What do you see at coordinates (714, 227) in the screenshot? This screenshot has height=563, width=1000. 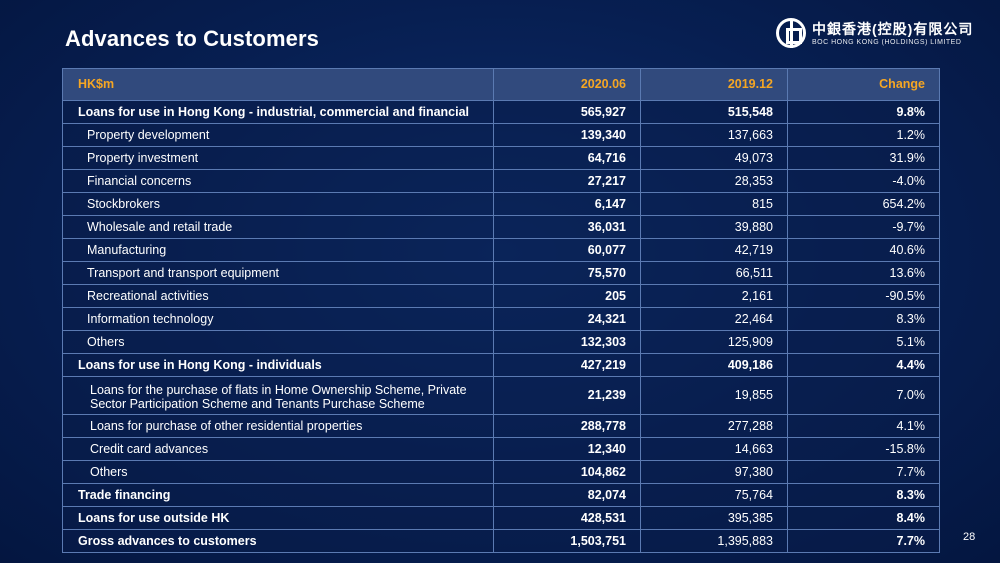 I see `value-2019-12: 39,880` at bounding box center [714, 227].